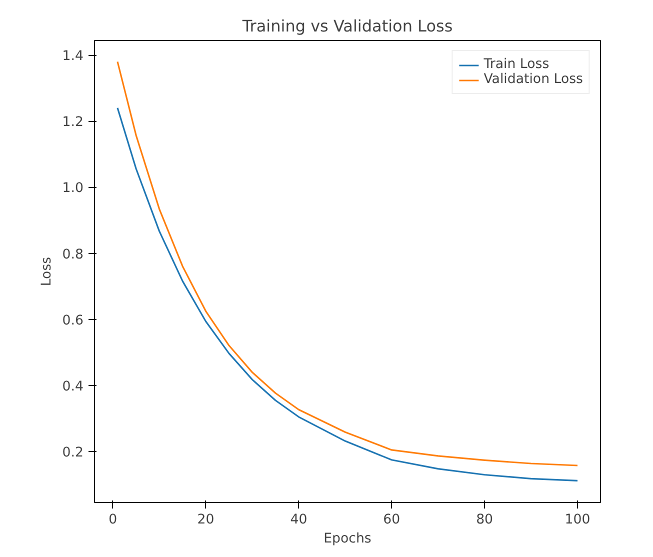 The width and height of the screenshot is (653, 557). I want to click on x-tick-label: 100, so click(577, 520).